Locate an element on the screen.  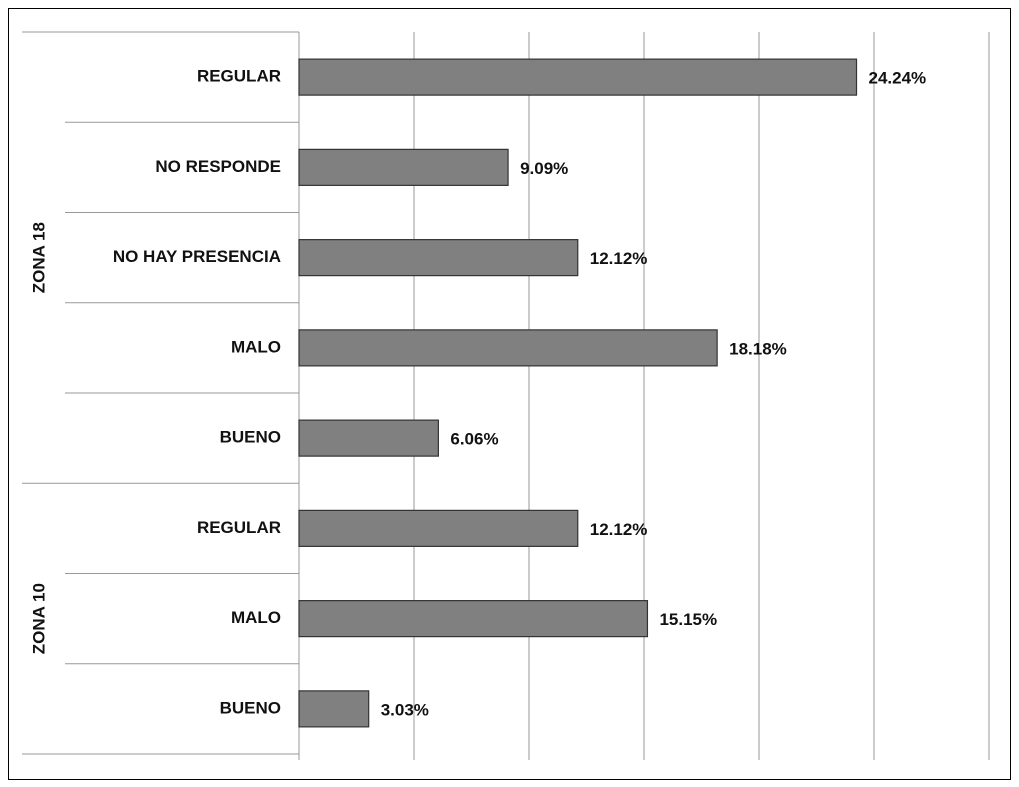
category-label: NO RESPONDE is located at coordinates (218, 166).